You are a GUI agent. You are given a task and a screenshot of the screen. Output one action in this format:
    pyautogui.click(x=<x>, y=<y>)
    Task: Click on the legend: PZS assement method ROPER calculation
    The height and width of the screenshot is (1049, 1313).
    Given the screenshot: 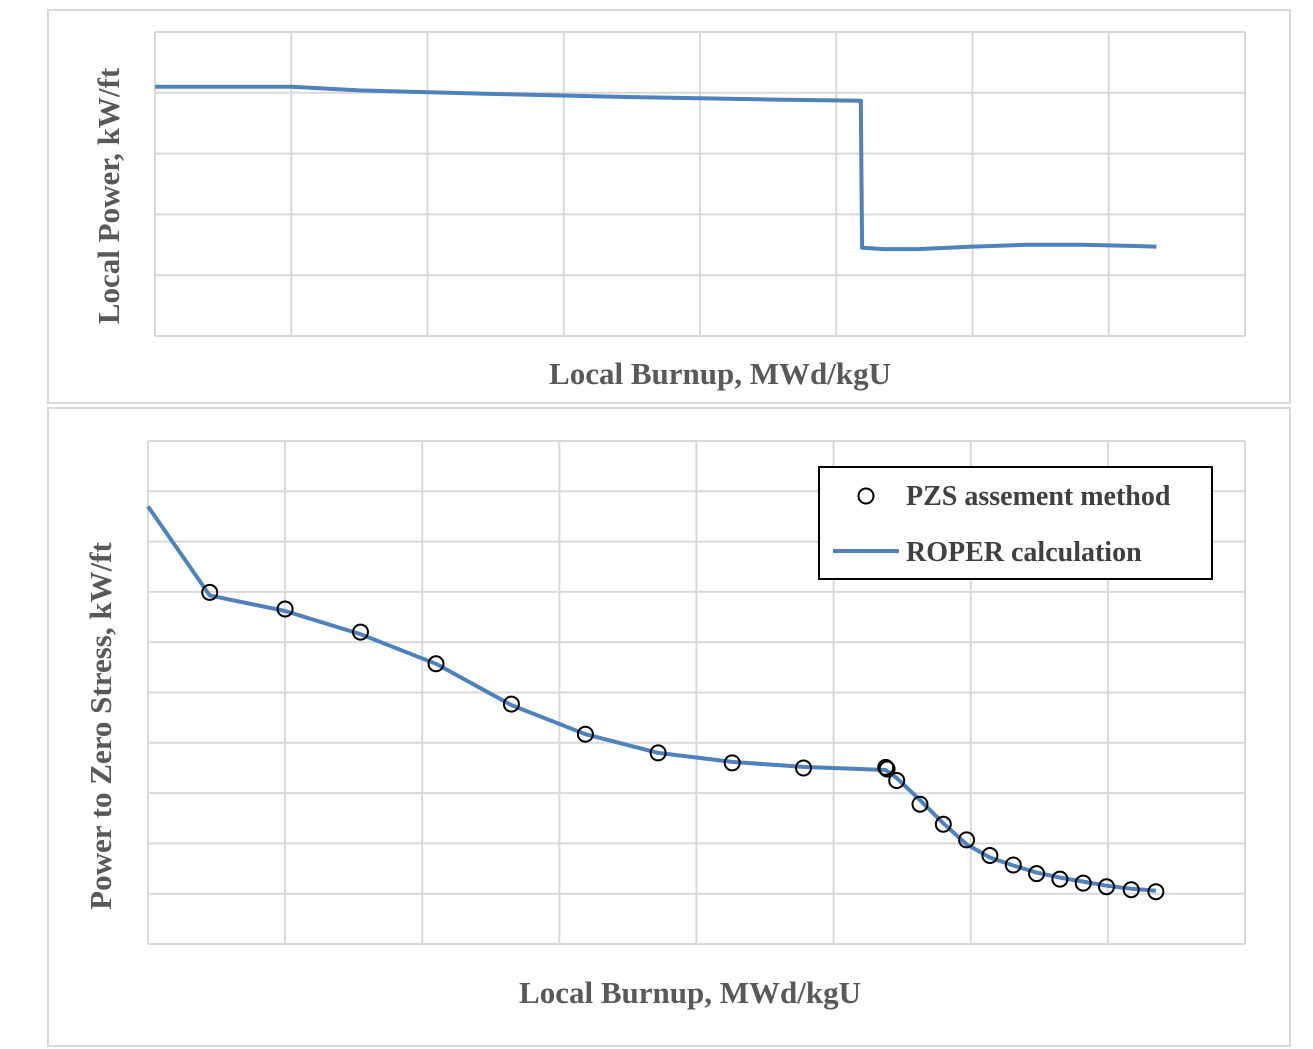 What is the action you would take?
    pyautogui.click(x=1015, y=523)
    